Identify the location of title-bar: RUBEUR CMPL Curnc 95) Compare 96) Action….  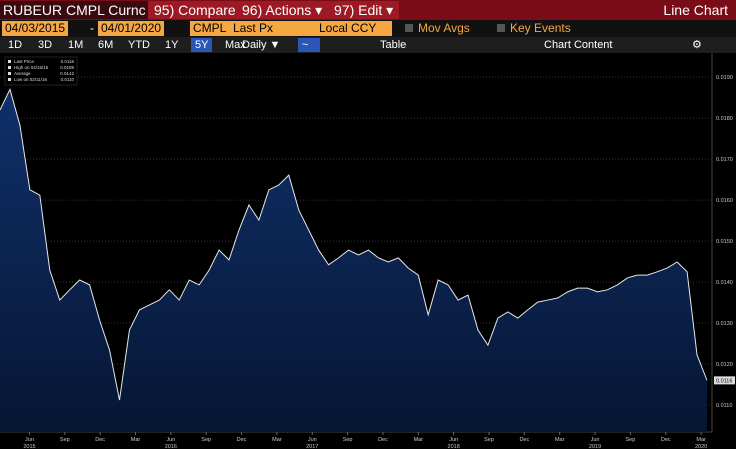
(368, 10).